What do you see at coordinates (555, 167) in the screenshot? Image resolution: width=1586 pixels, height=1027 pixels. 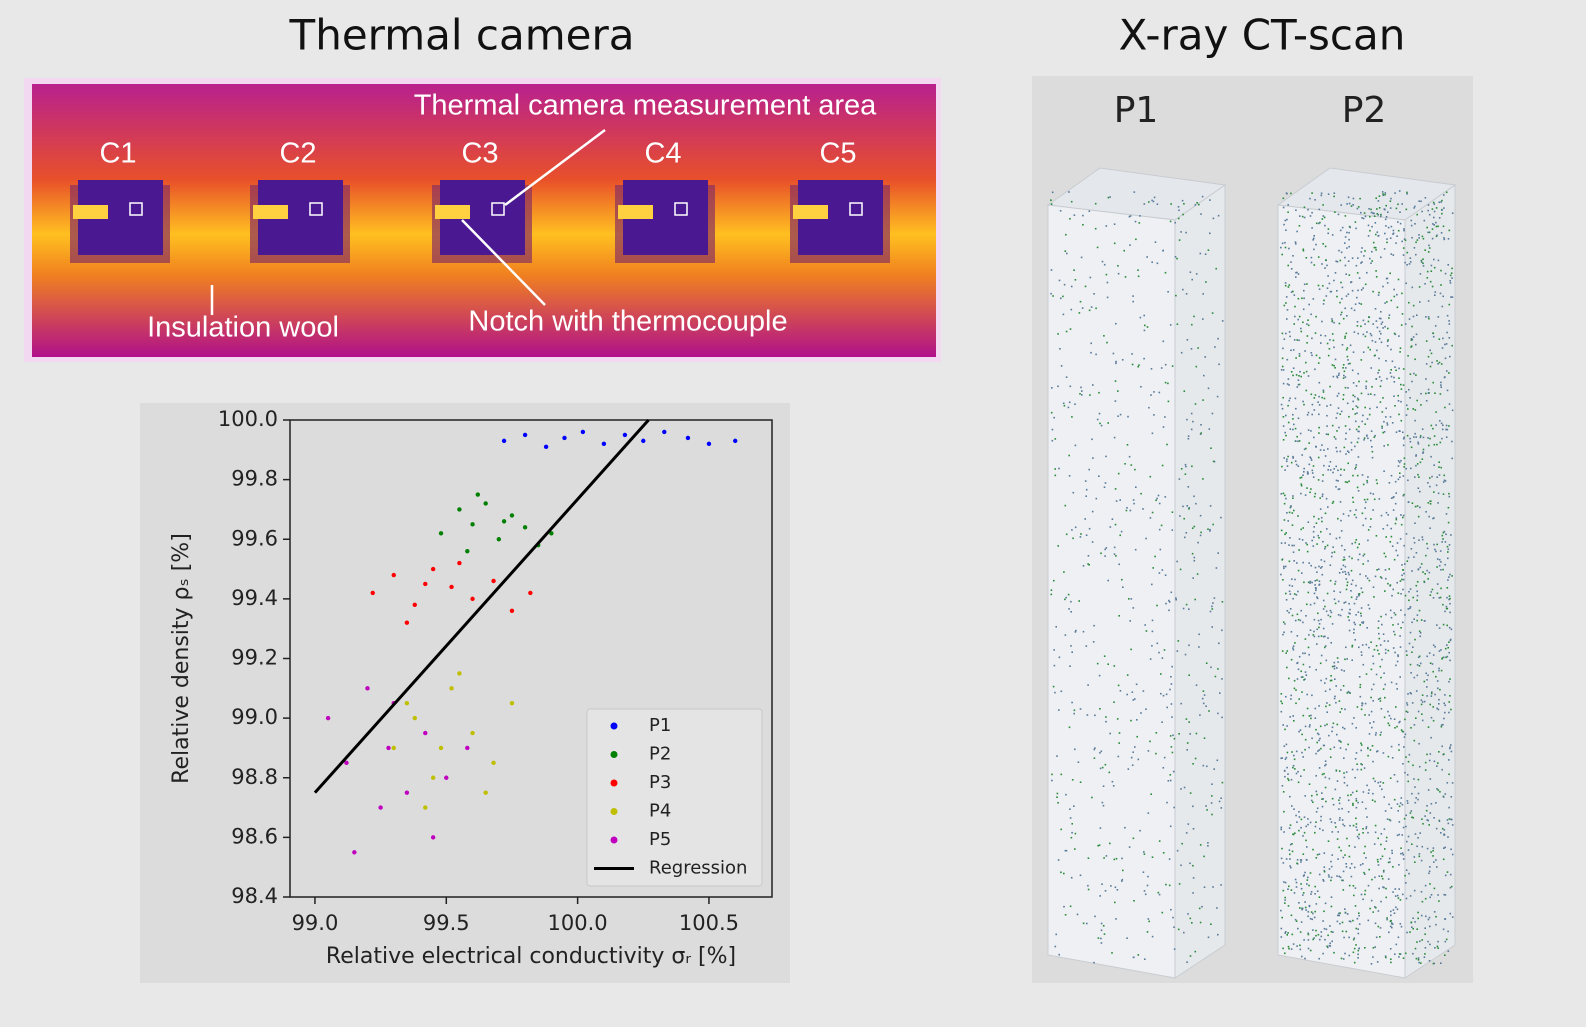 I see `arrow` at bounding box center [555, 167].